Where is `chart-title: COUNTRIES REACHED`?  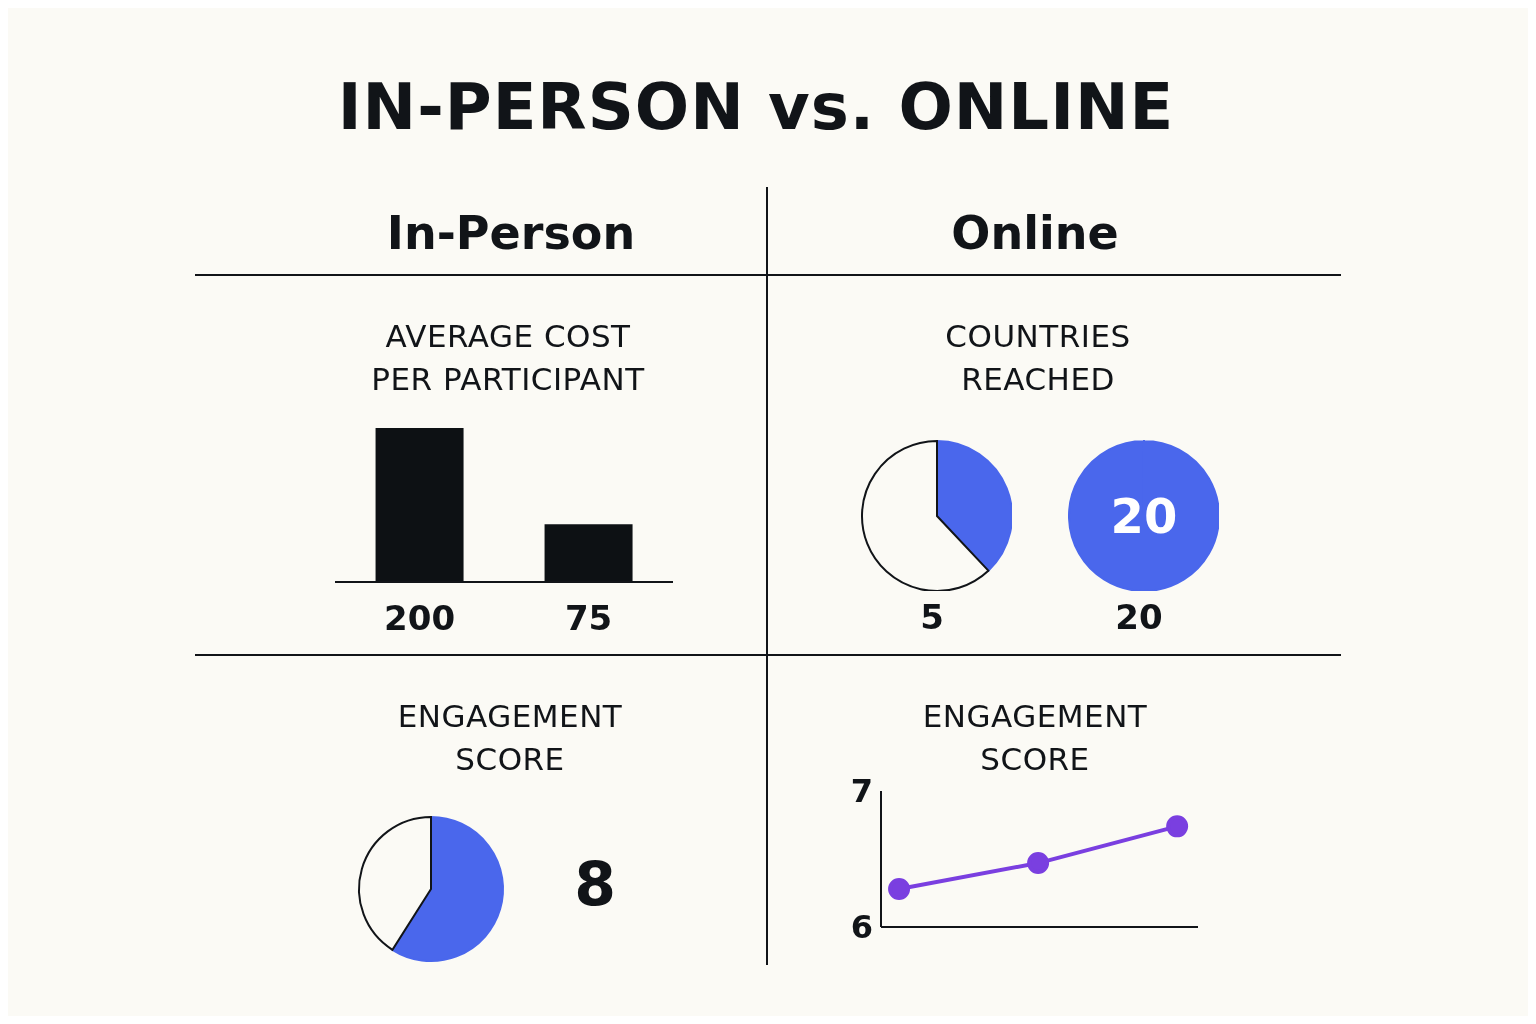
chart-title: COUNTRIES REACHED is located at coordinates (1038, 358).